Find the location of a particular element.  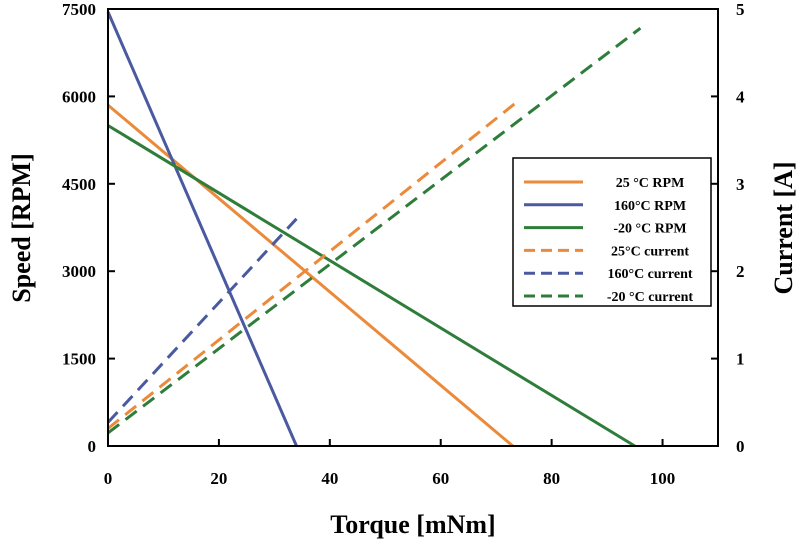

x-tick-label: 80 is located at coordinates (551, 478).